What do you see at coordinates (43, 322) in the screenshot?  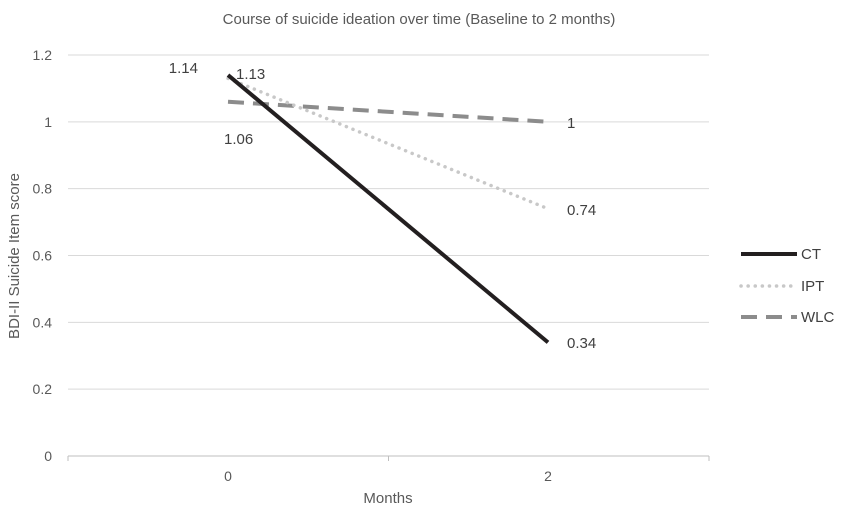 I see `y-tick-label: 0.4` at bounding box center [43, 322].